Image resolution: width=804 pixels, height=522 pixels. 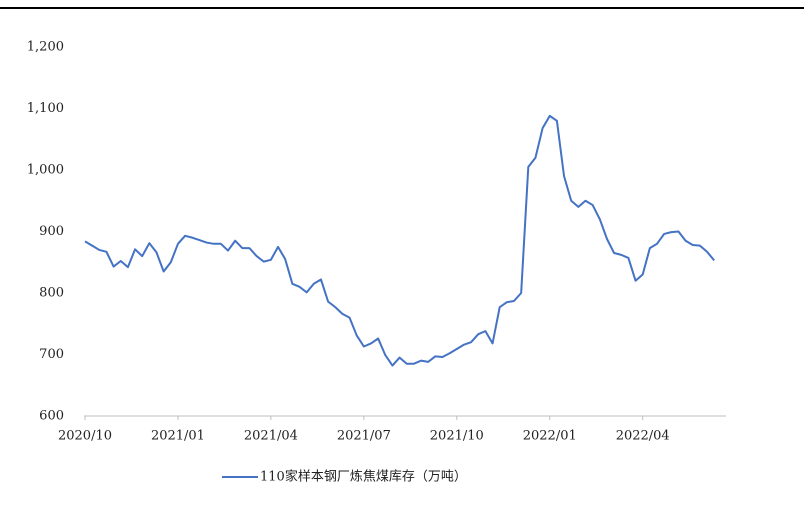 I want to click on x-tick-label: 2021/10, so click(x=457, y=436).